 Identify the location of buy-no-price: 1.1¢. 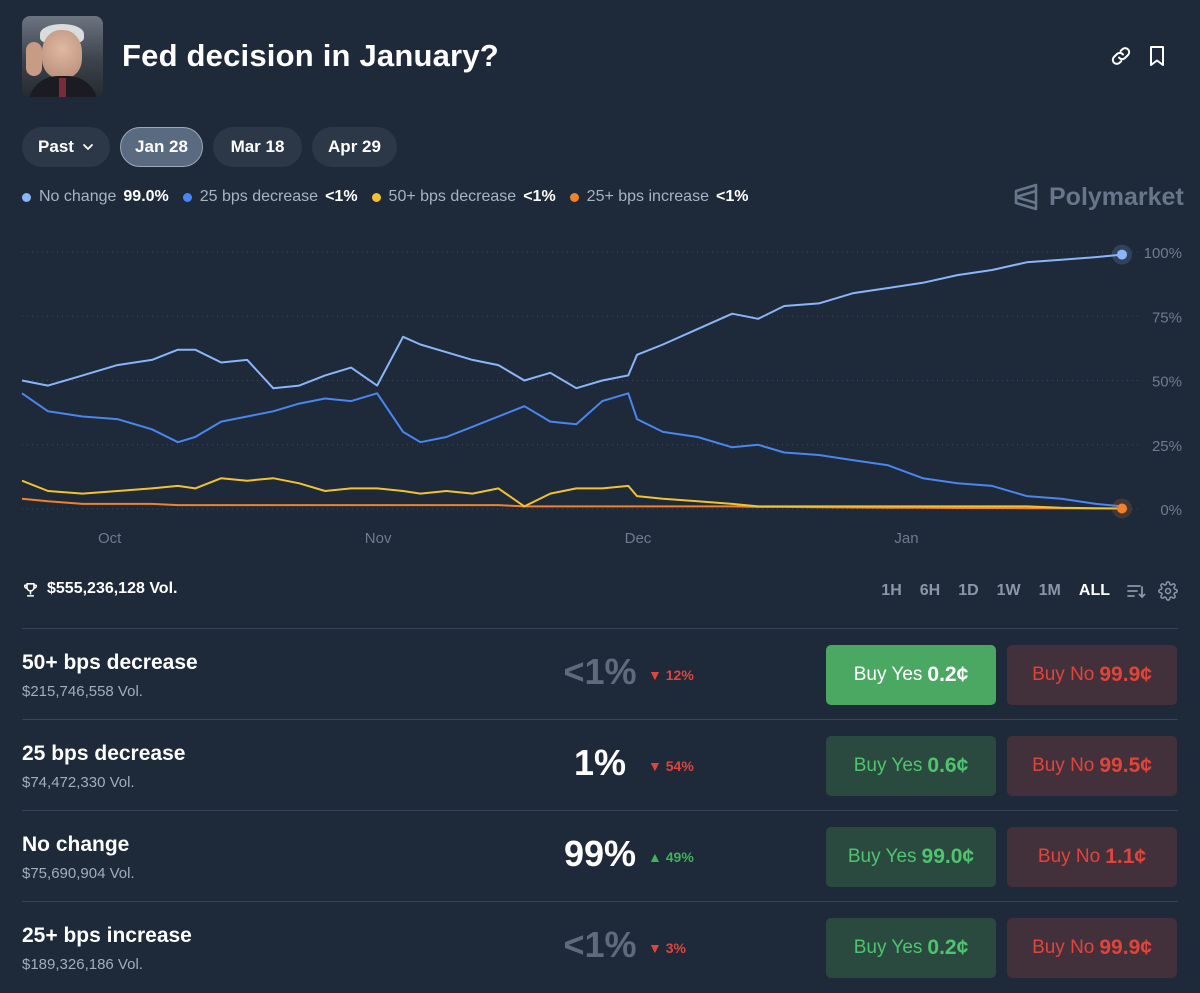
(1126, 856).